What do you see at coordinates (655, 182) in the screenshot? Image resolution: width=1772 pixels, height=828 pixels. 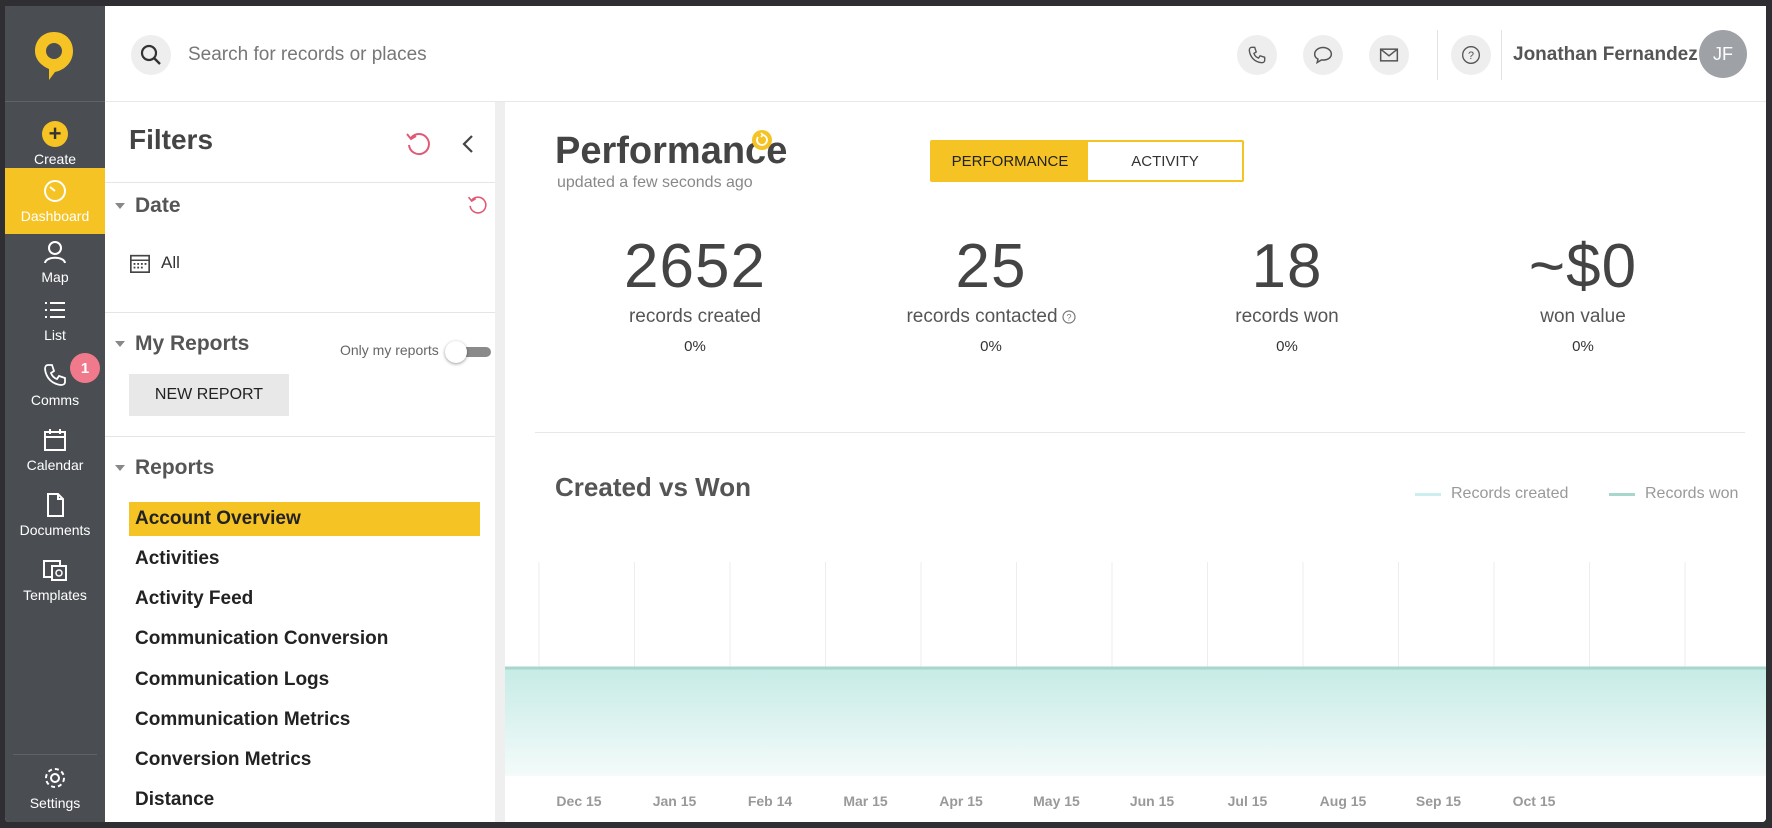 I see `updated-timestamp: updated a few seconds ago` at bounding box center [655, 182].